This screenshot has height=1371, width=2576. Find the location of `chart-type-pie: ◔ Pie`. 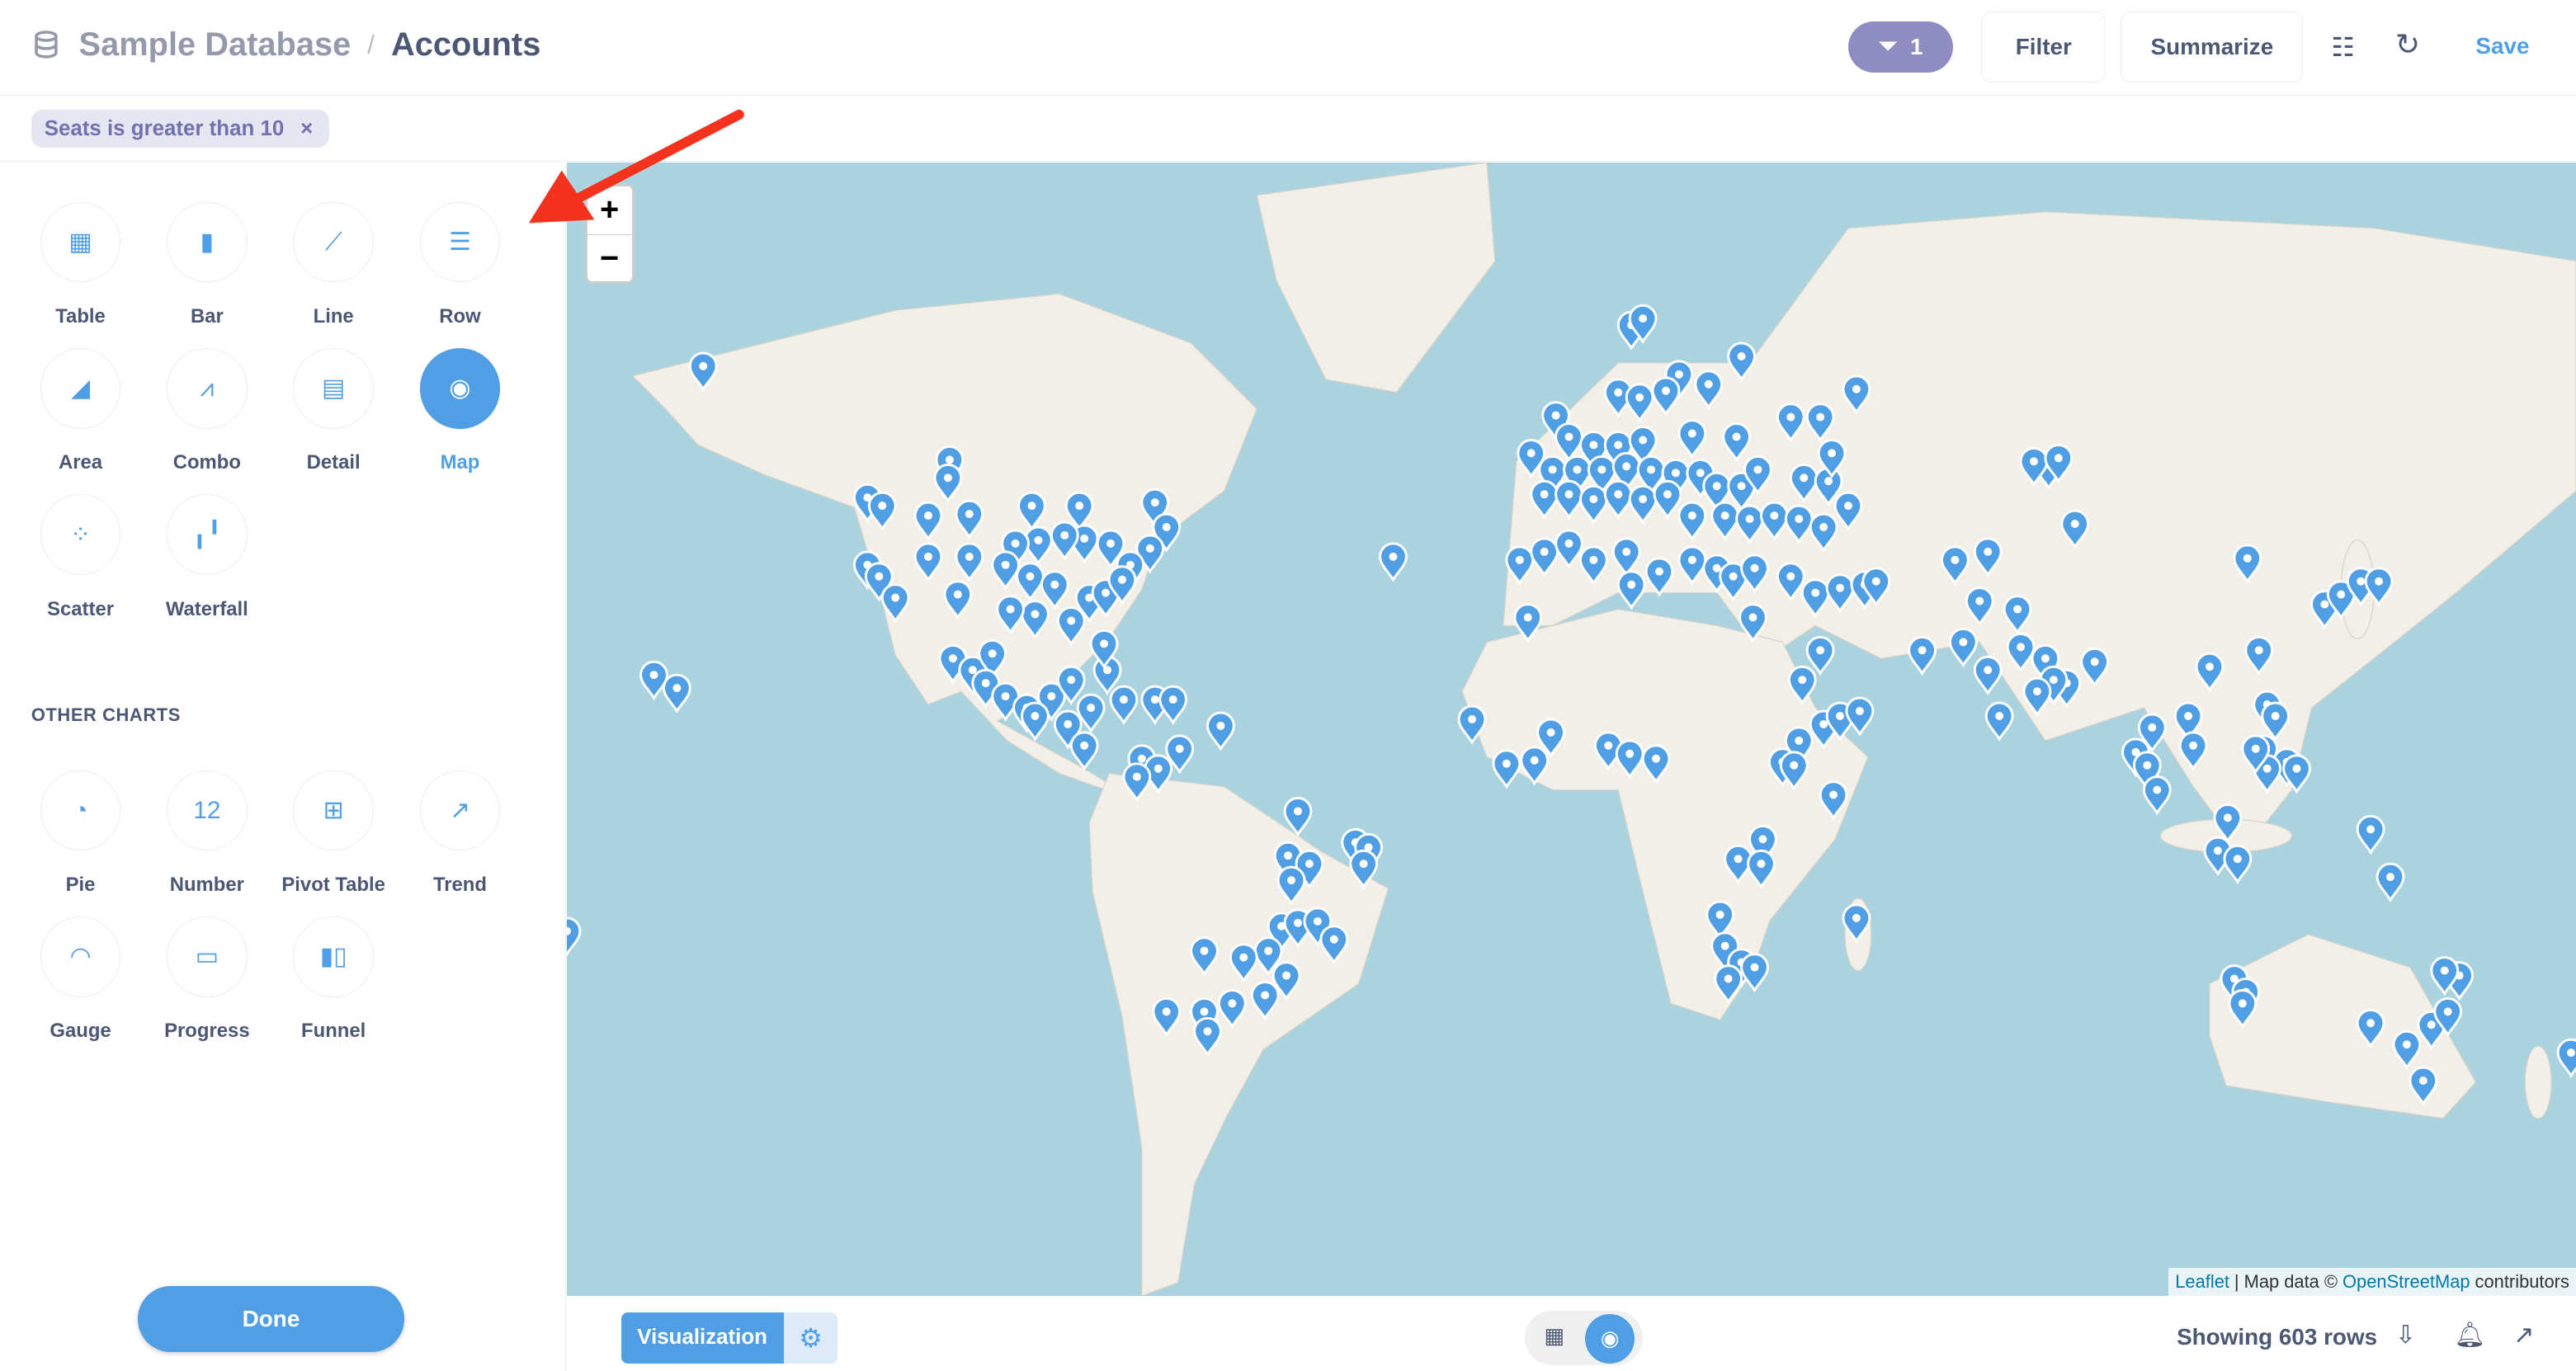

chart-type-pie: ◔ Pie is located at coordinates (80, 833).